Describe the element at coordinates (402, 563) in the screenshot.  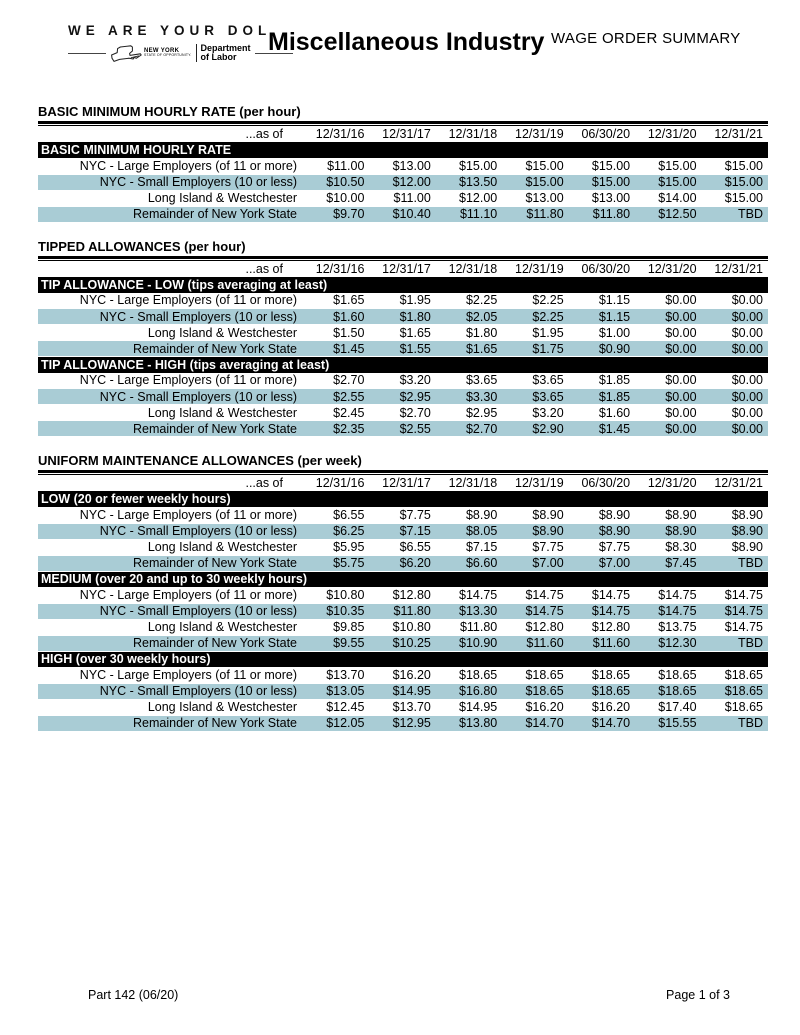
I see `cell-value: $6.20` at that location.